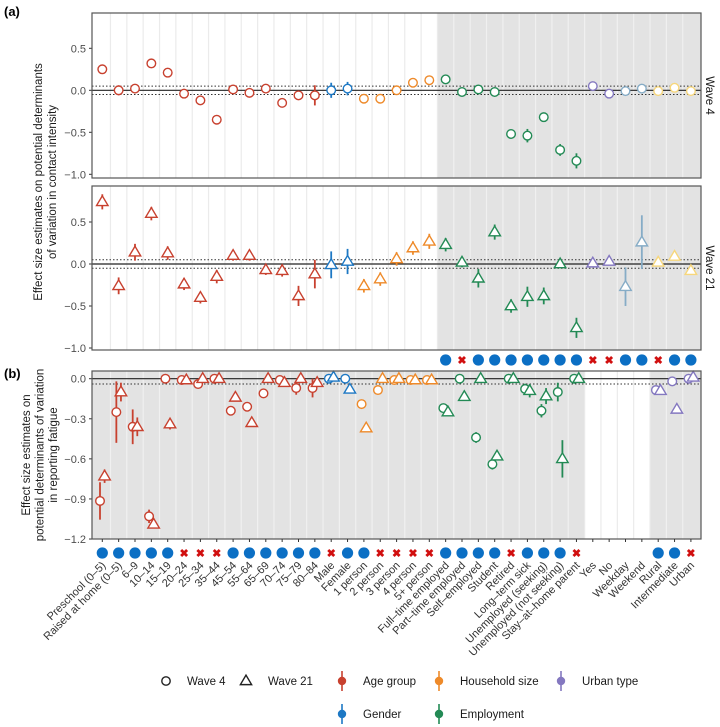  Describe the element at coordinates (75, 349) in the screenshot. I see `y-tick-label: −1.0` at that location.